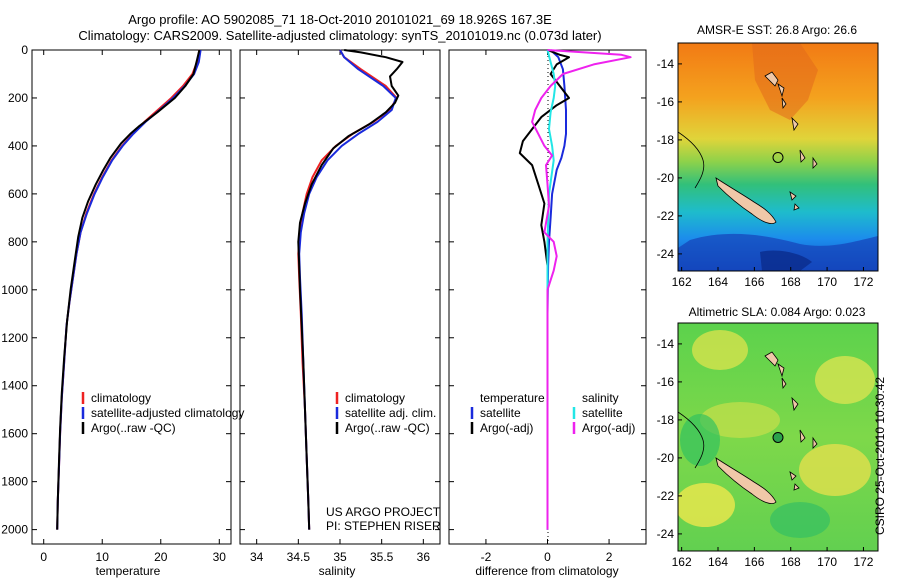  What do you see at coordinates (337, 571) in the screenshot?
I see `salinity-xlabel: salinity` at bounding box center [337, 571].